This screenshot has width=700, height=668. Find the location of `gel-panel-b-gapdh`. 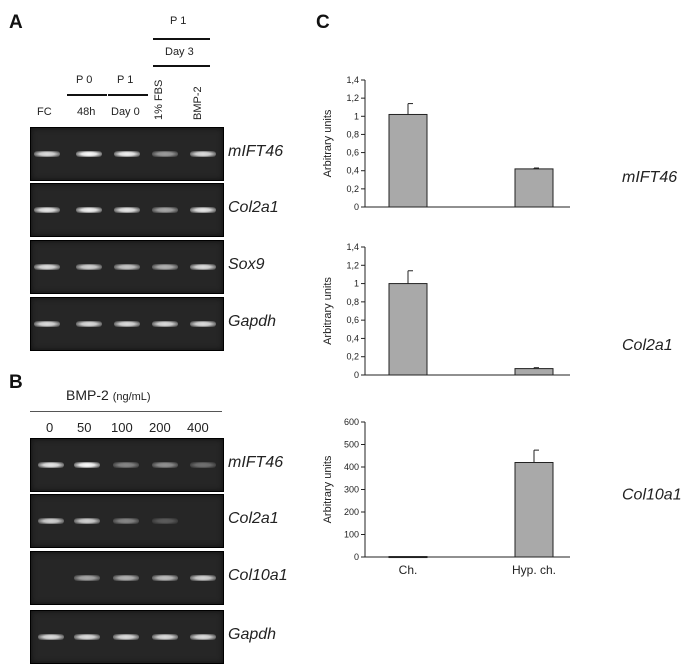

gel-panel-b-gapdh is located at coordinates (127, 637).